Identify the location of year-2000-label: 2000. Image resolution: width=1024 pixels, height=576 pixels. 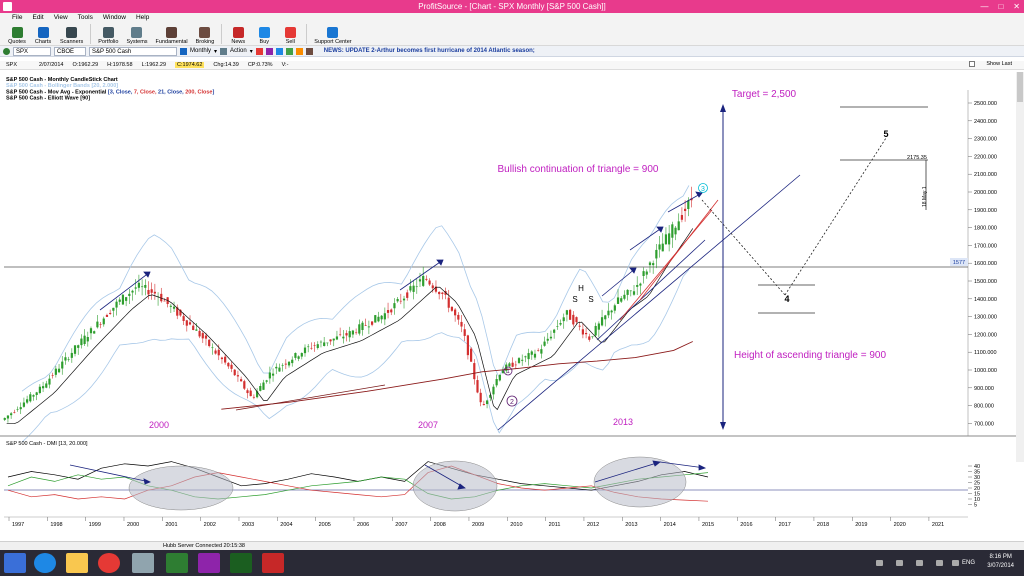
(159, 425).